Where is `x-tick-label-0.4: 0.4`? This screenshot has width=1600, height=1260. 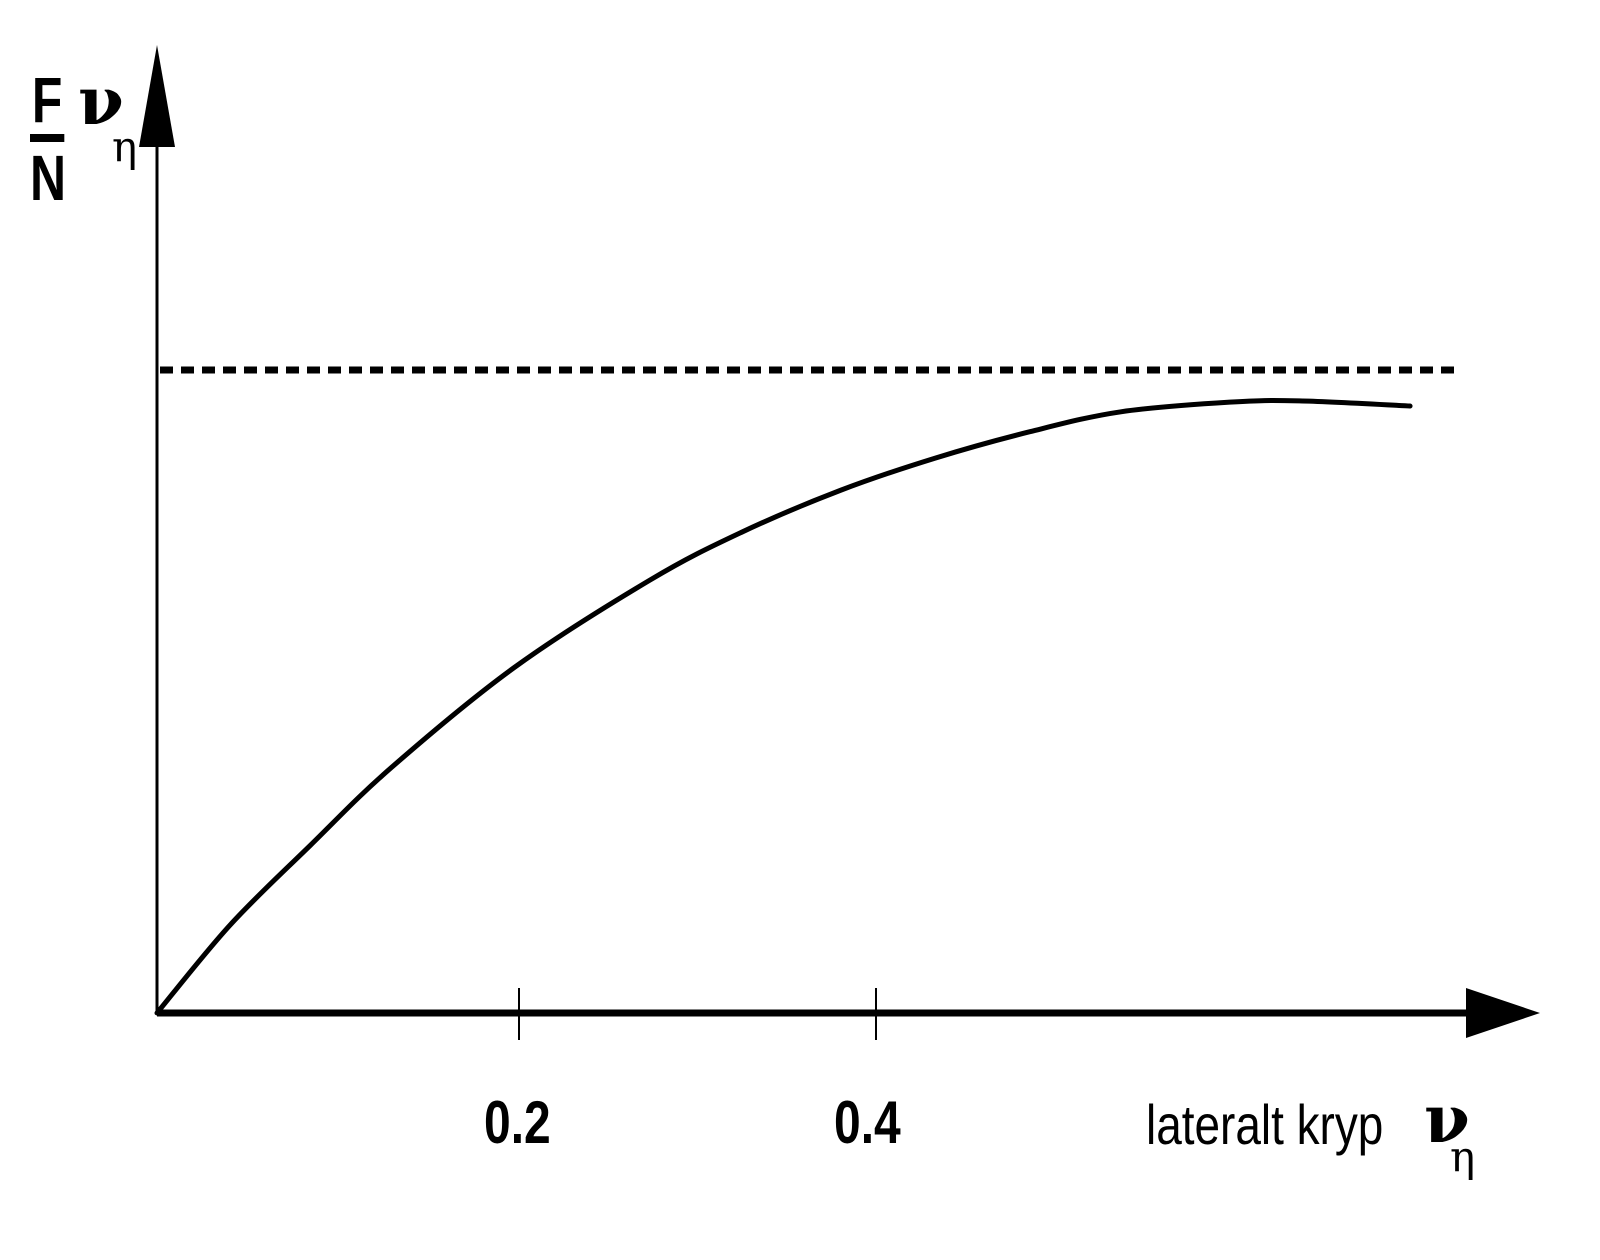
x-tick-label-0.4: 0.4 is located at coordinates (867, 1122).